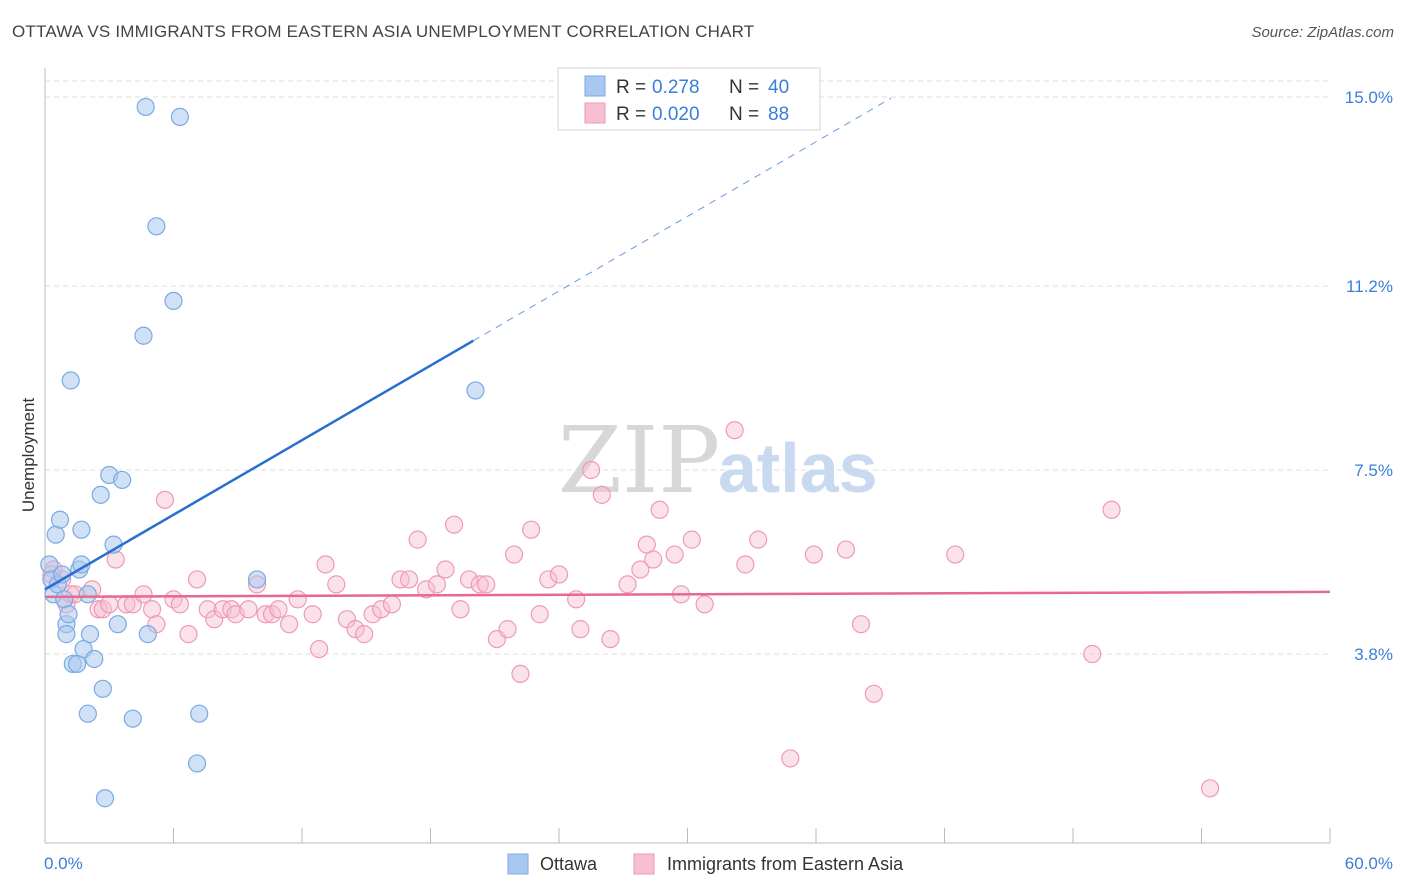  Describe the element at coordinates (1373, 470) in the screenshot. I see `y-tick-label: 7.5%` at that location.